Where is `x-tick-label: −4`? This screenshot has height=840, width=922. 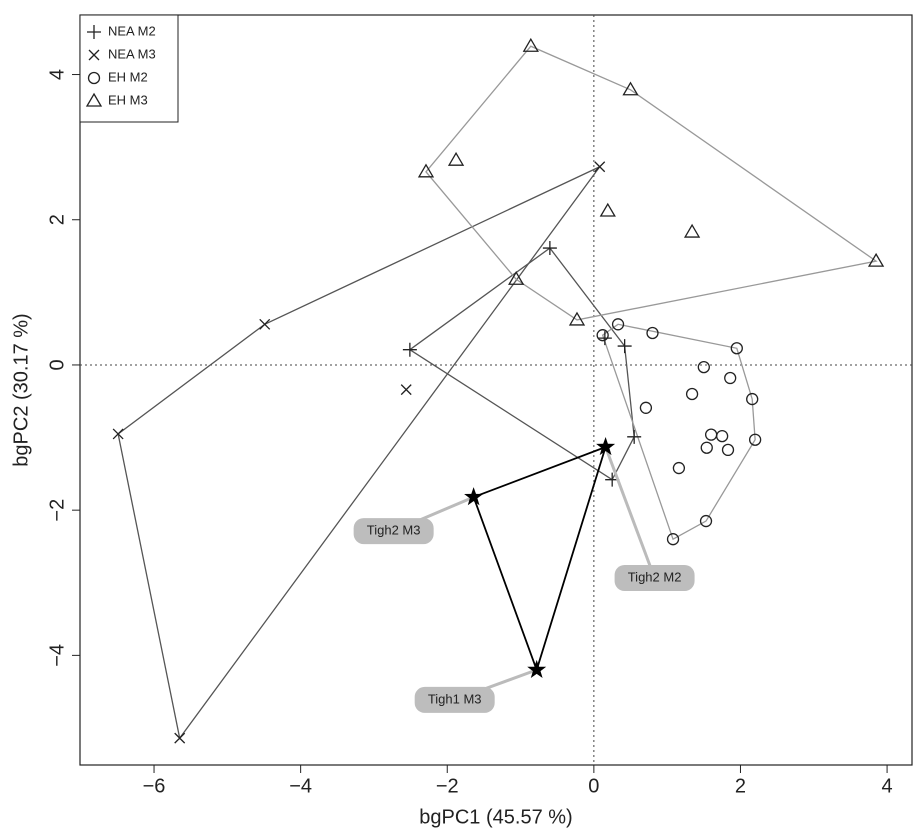
x-tick-label: −4 is located at coordinates (300, 786).